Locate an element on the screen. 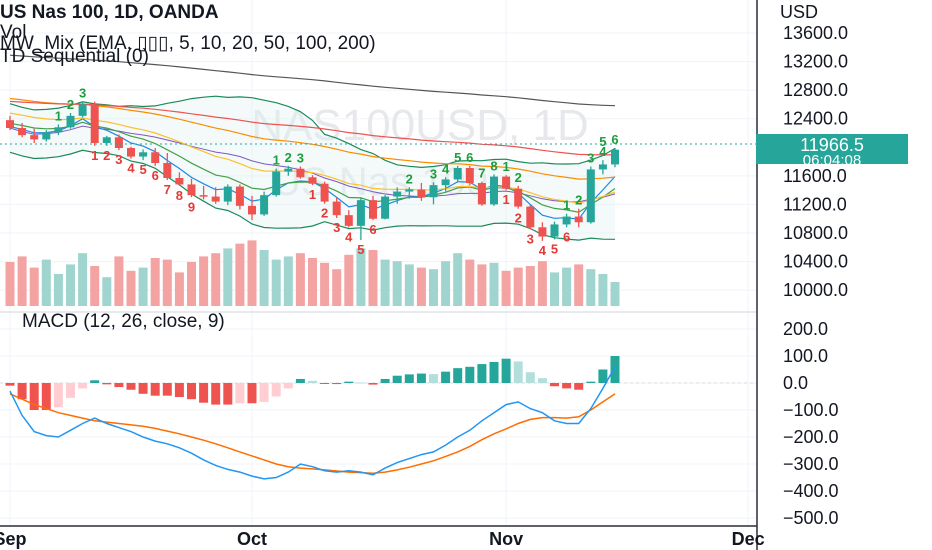 The width and height of the screenshot is (932, 550). time-axis: Sep Oct Nov Dec is located at coordinates (382, 539).